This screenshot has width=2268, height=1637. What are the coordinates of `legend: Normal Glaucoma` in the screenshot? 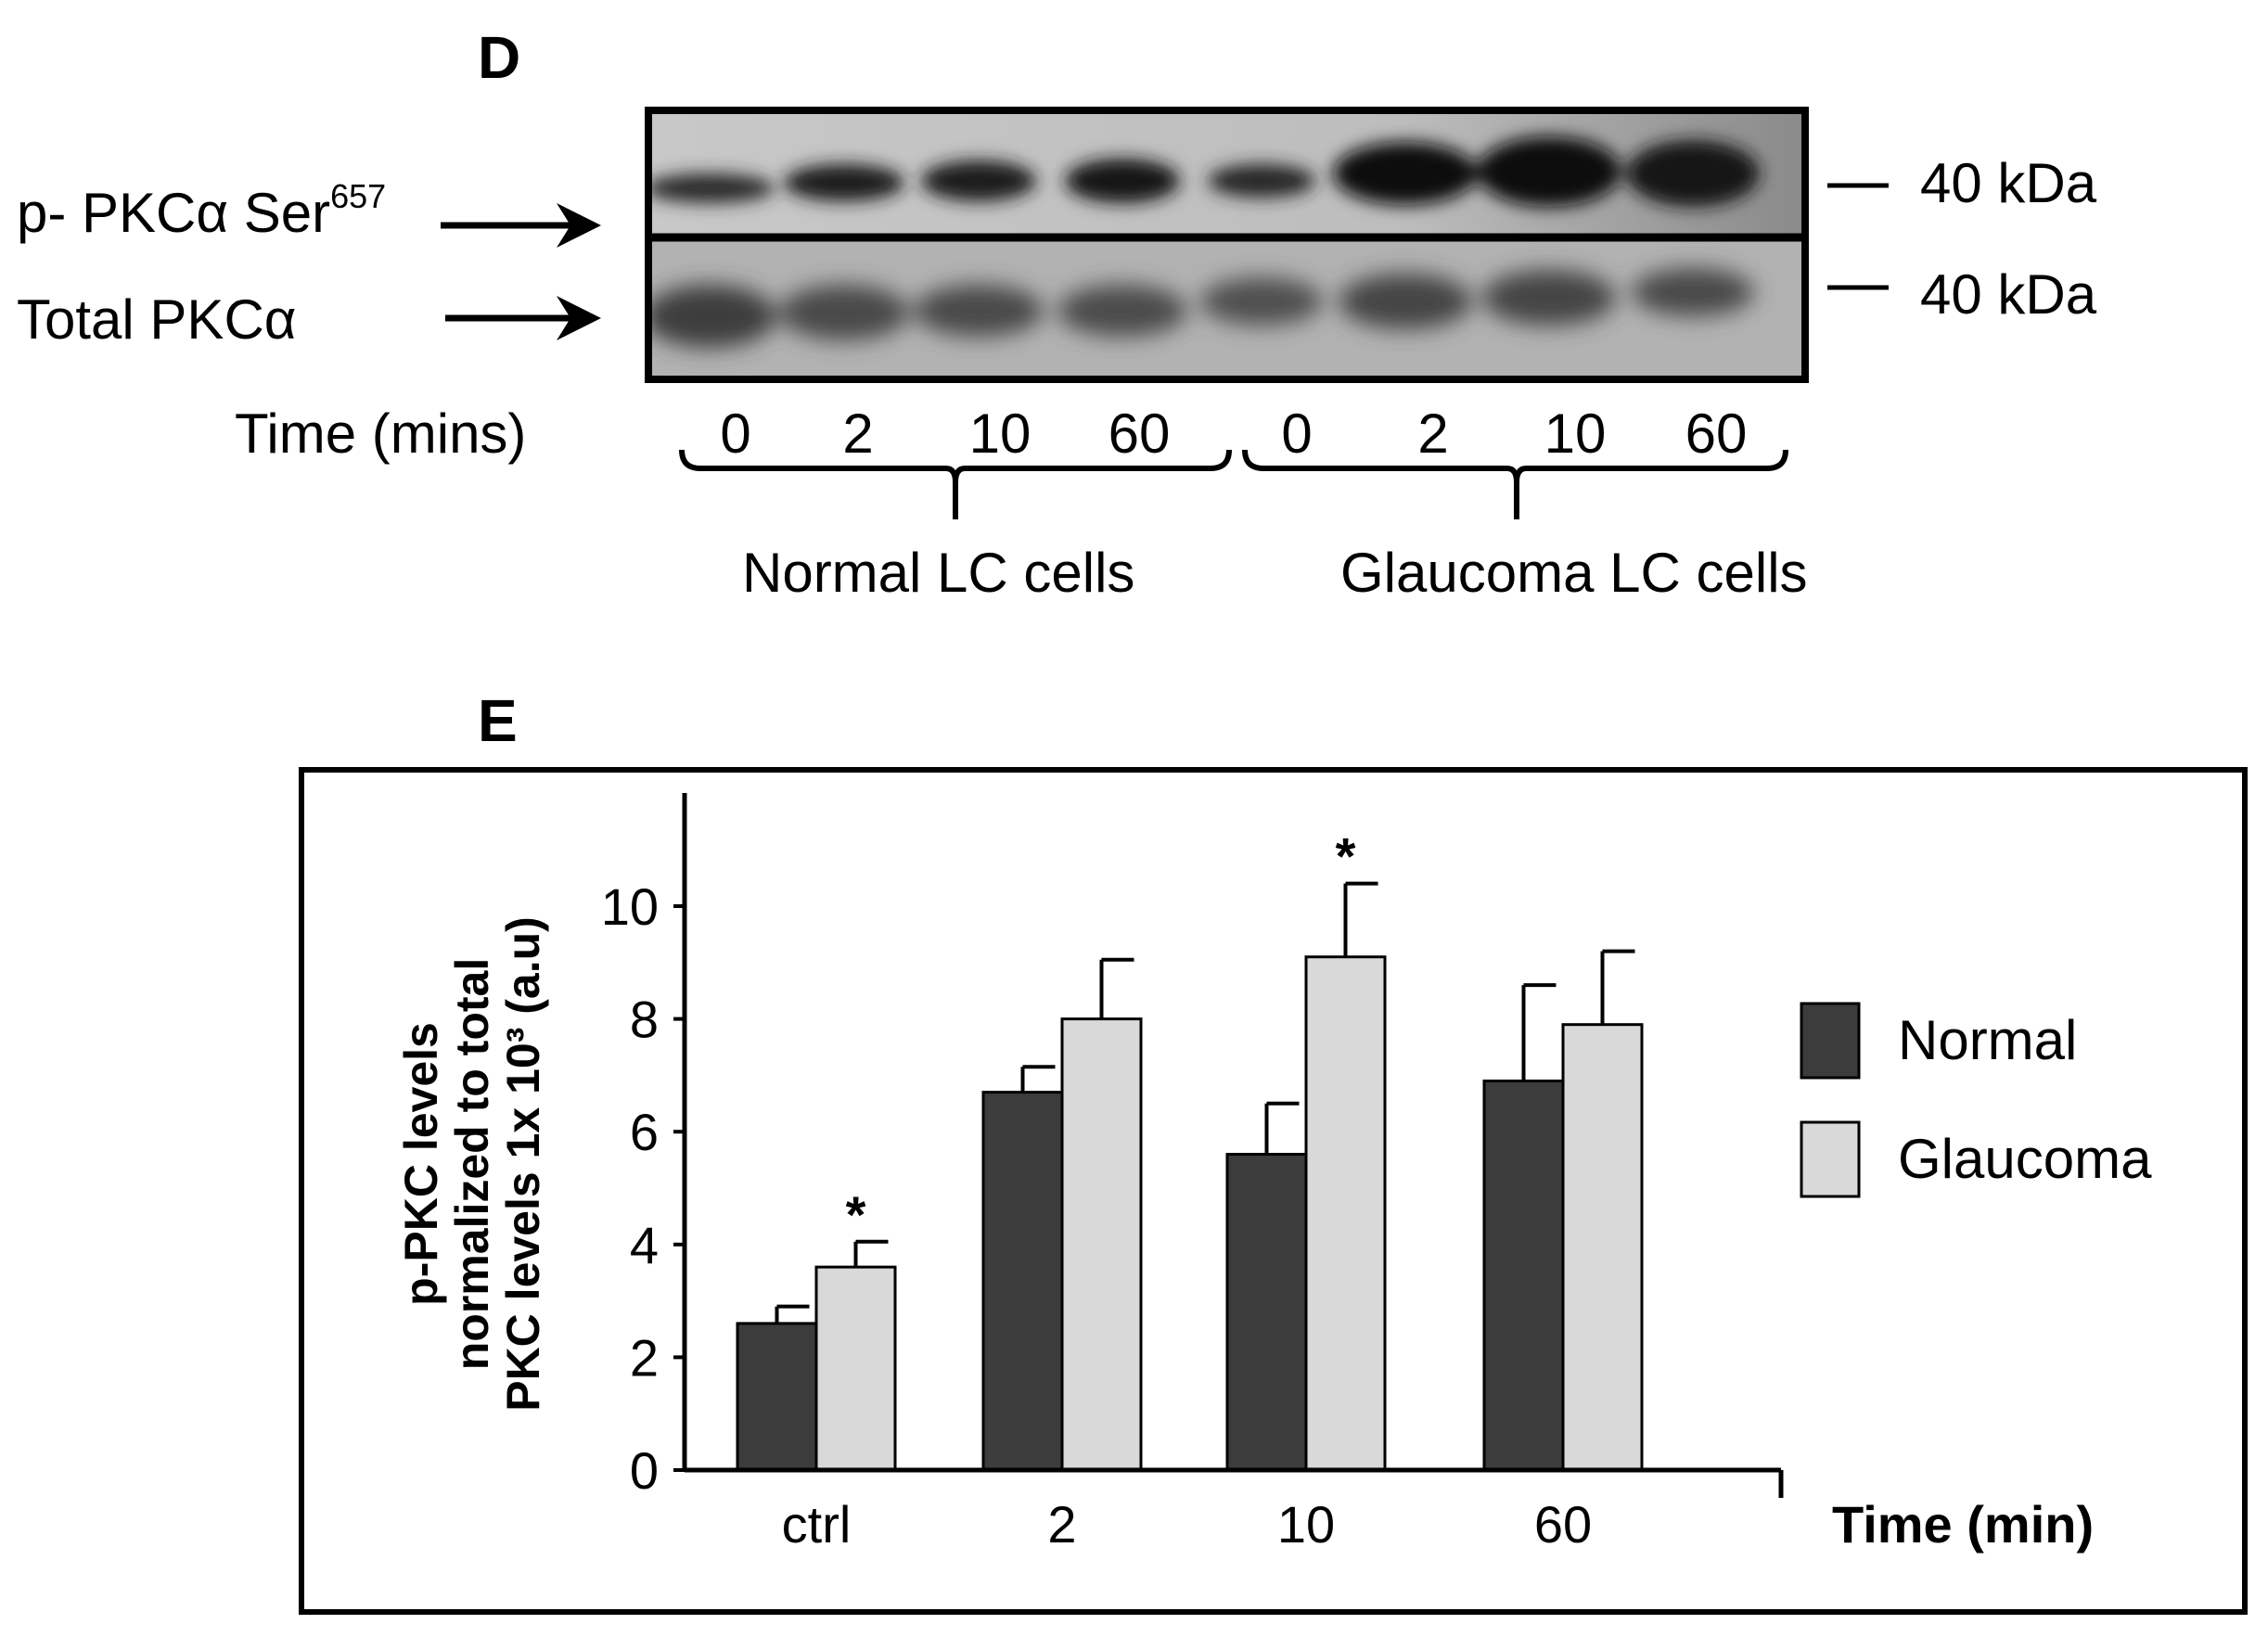 It's located at (1976, 1100).